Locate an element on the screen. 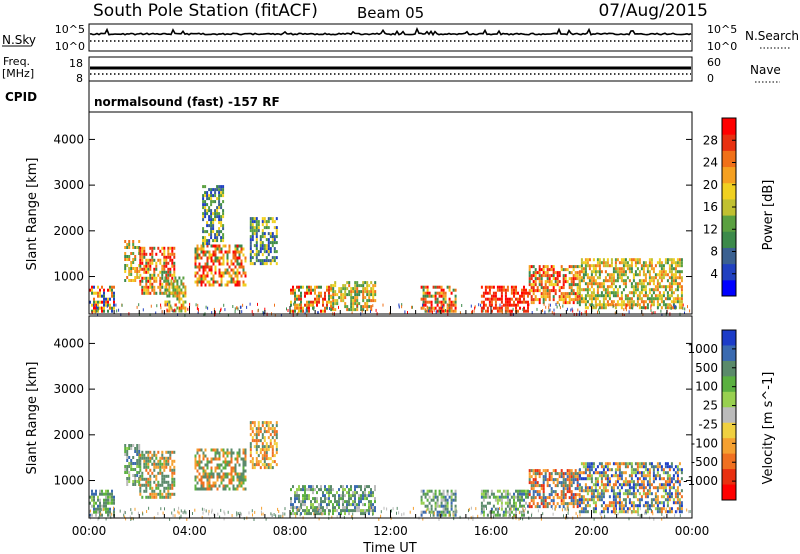 Image resolution: width=800 pixels, height=554 pixels. nsky-axis-bottom: 10^0 is located at coordinates (70, 46).